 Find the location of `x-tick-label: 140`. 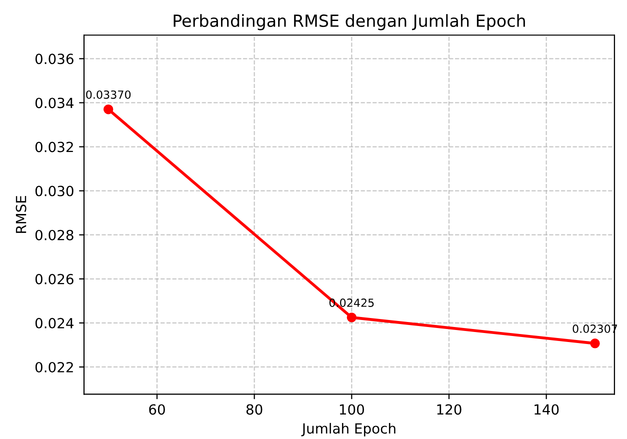

x-tick-label: 140 is located at coordinates (546, 409).